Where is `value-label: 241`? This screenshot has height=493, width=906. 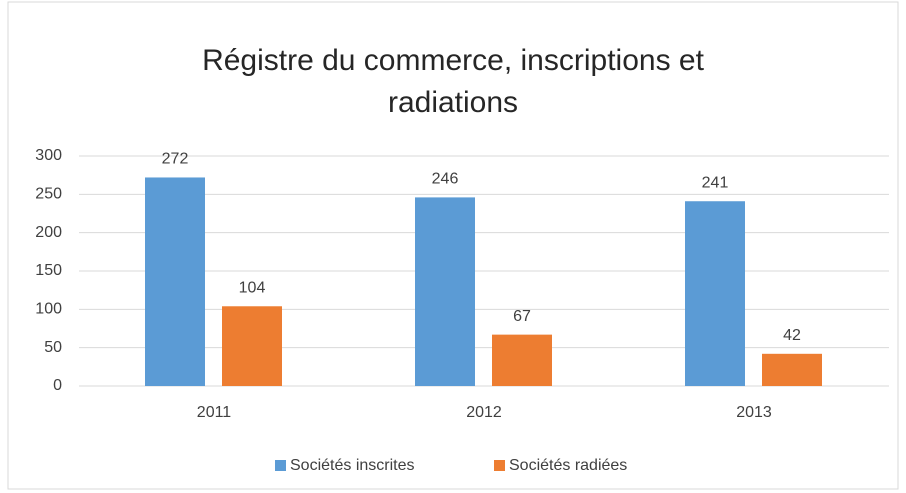 value-label: 241 is located at coordinates (715, 182).